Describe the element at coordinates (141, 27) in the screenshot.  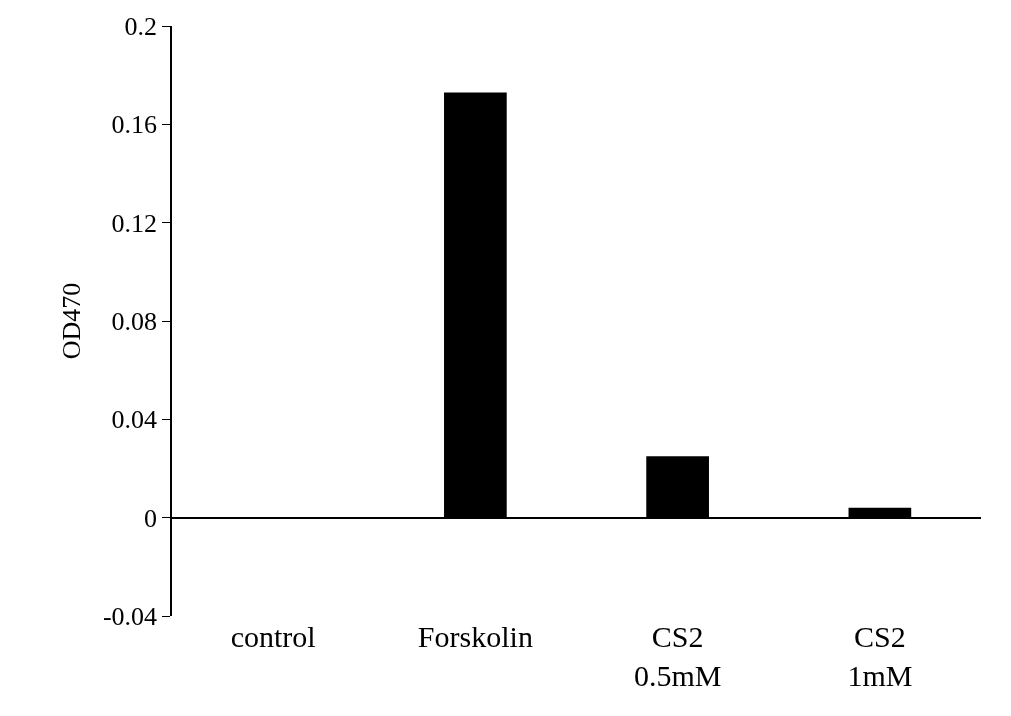
I see `y-tick-label: 0.2` at that location.